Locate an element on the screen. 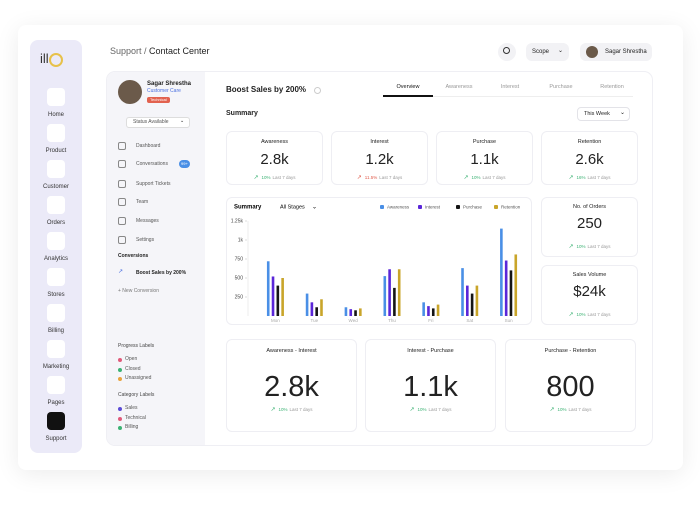  label-text: Sales is located at coordinates (131, 408).